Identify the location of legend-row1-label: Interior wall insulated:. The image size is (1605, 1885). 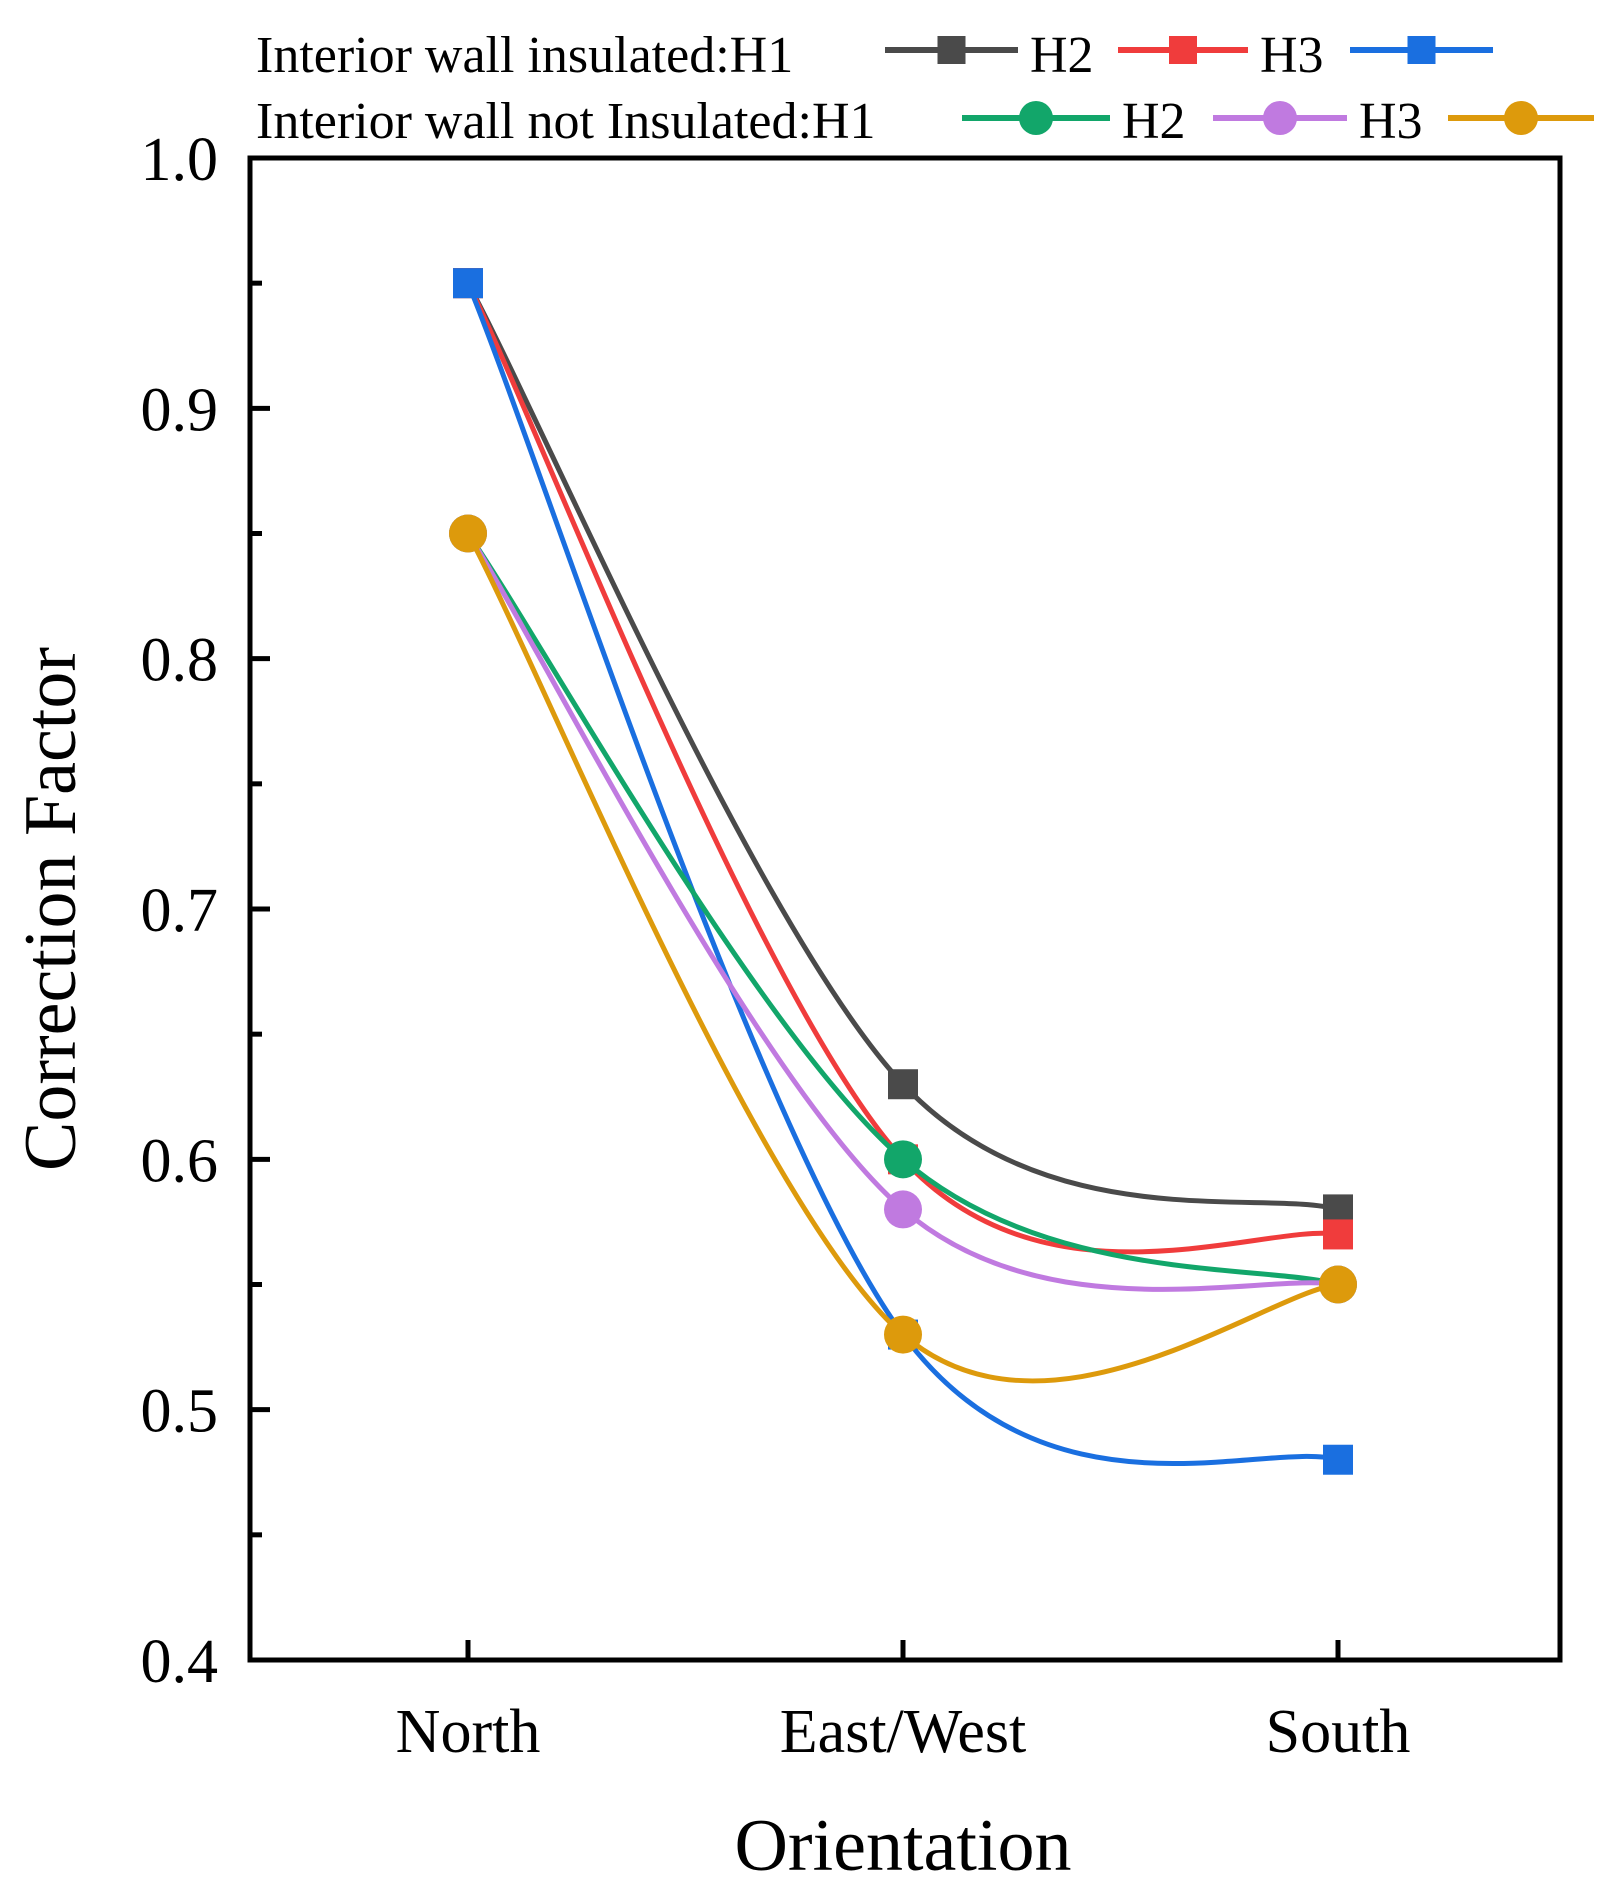
(493, 55).